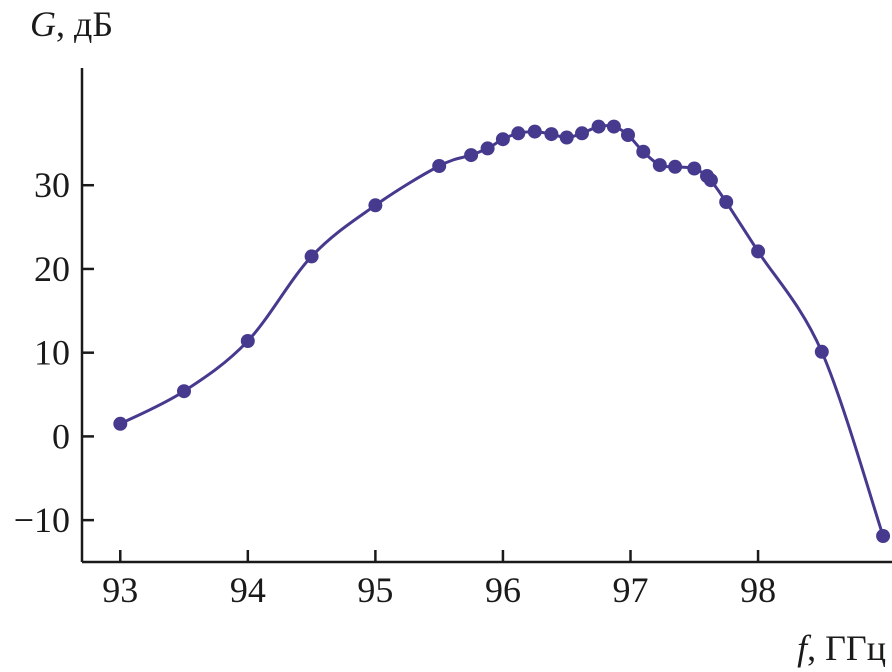 The width and height of the screenshot is (892, 672). Describe the element at coordinates (61, 436) in the screenshot. I see `y-tick-label: 0` at that location.